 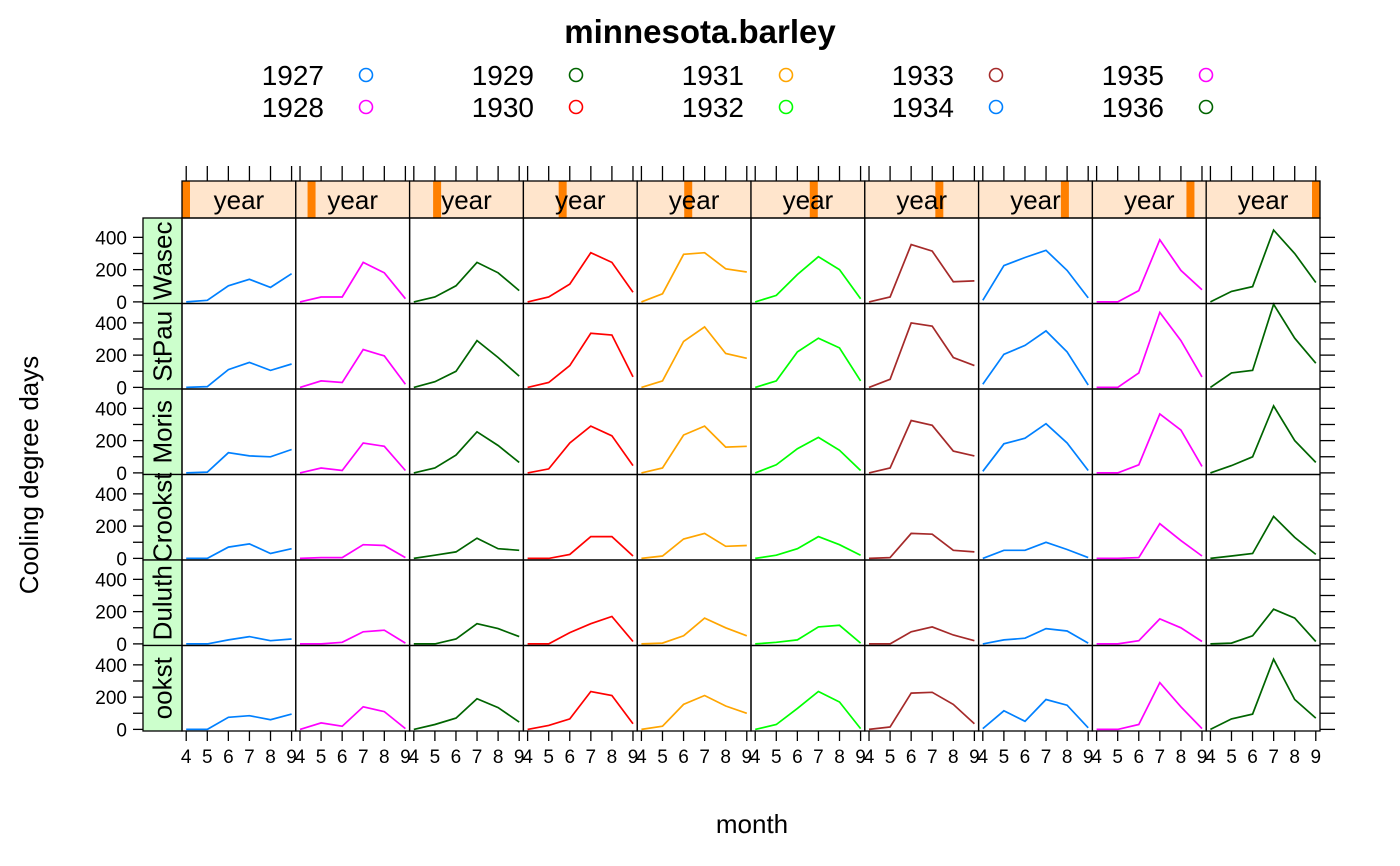 What do you see at coordinates (713, 107) in the screenshot?
I see `legend-label: 1932` at bounding box center [713, 107].